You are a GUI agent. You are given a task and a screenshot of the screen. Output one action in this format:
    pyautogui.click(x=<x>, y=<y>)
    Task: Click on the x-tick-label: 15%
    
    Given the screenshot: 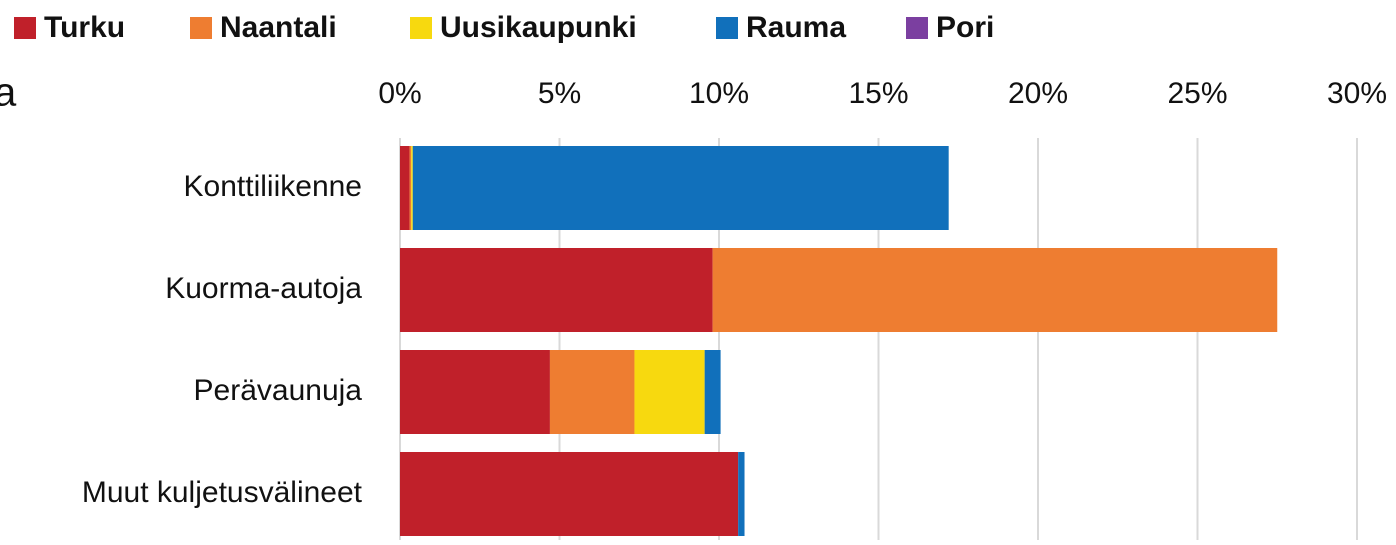 What is the action you would take?
    pyautogui.click(x=878, y=93)
    